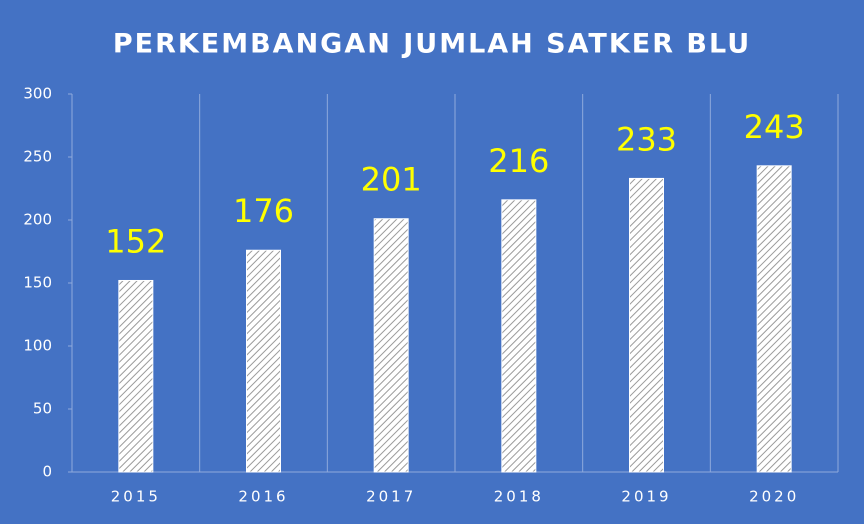 The image size is (864, 524). What do you see at coordinates (37, 283) in the screenshot?
I see `y-tick-label: 150` at bounding box center [37, 283].